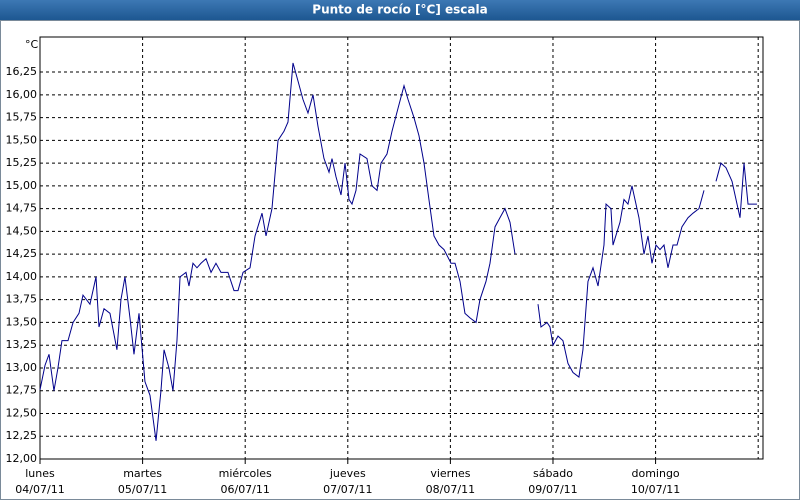  I want to click on y-tick-label: 12,25, so click(22, 435).